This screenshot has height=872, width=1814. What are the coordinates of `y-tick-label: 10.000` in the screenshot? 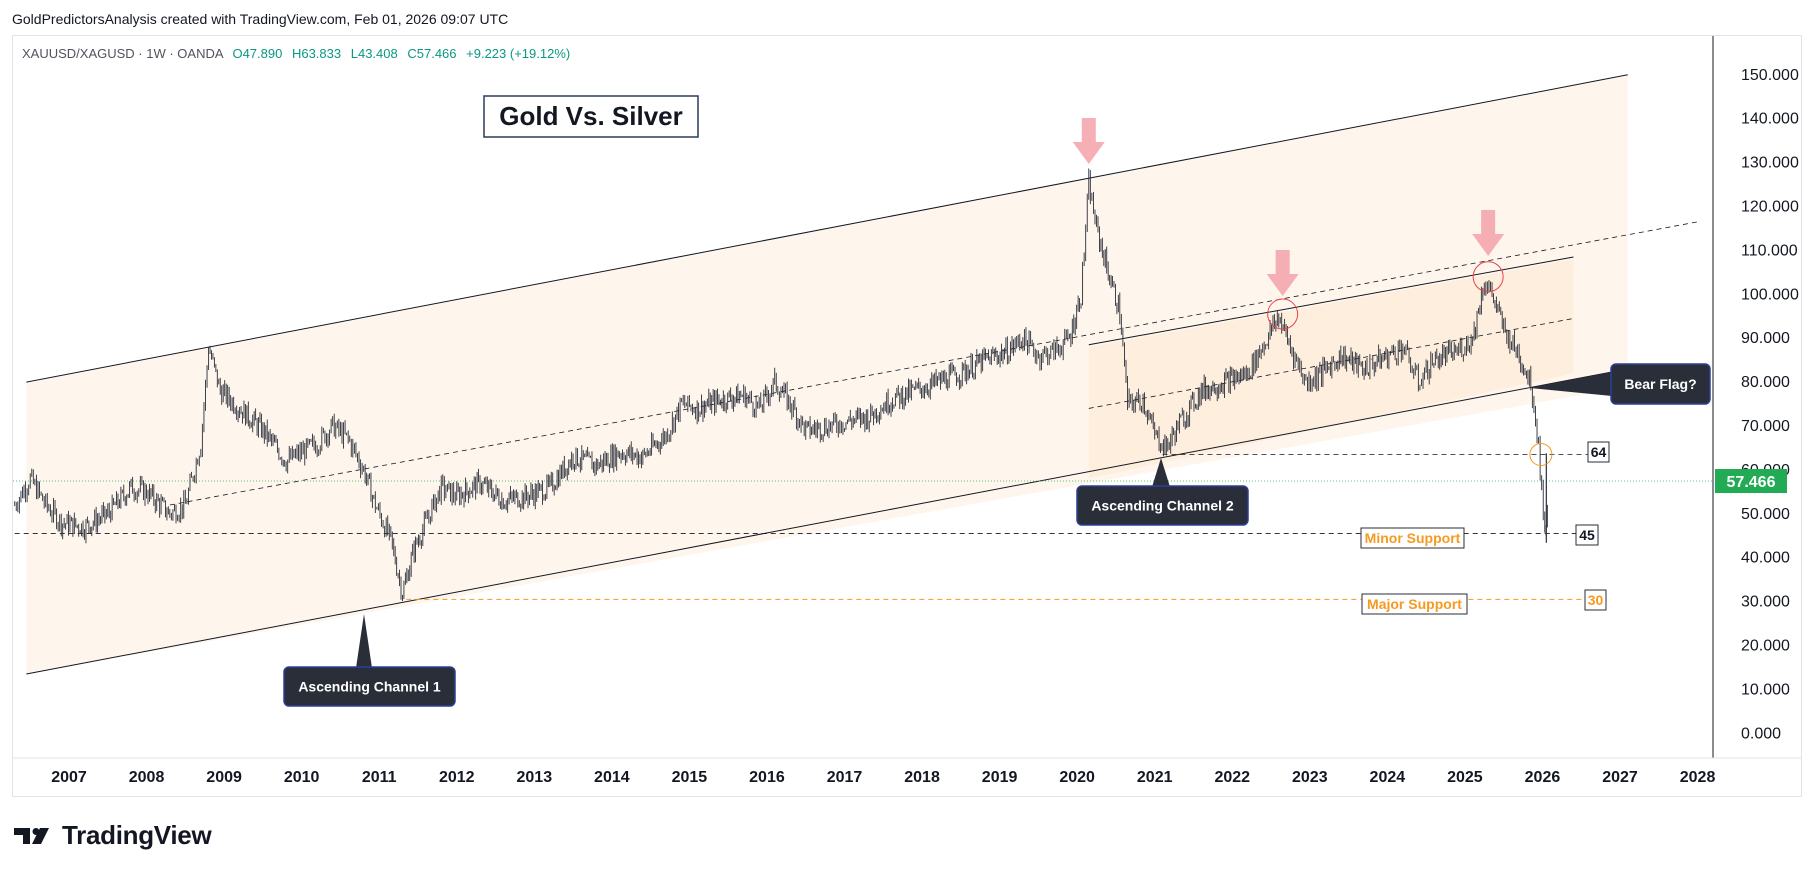 It's located at (1765, 689).